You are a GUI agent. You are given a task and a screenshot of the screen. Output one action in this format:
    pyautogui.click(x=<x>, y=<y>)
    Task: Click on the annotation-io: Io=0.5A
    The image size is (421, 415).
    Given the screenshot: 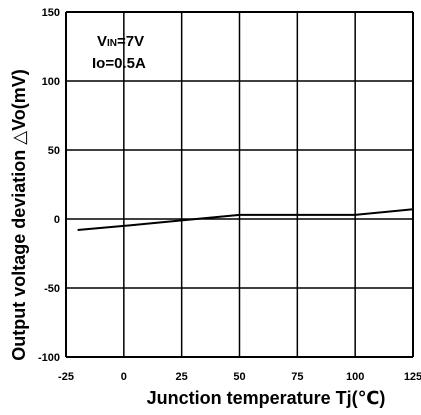 What is the action you would take?
    pyautogui.click(x=119, y=63)
    